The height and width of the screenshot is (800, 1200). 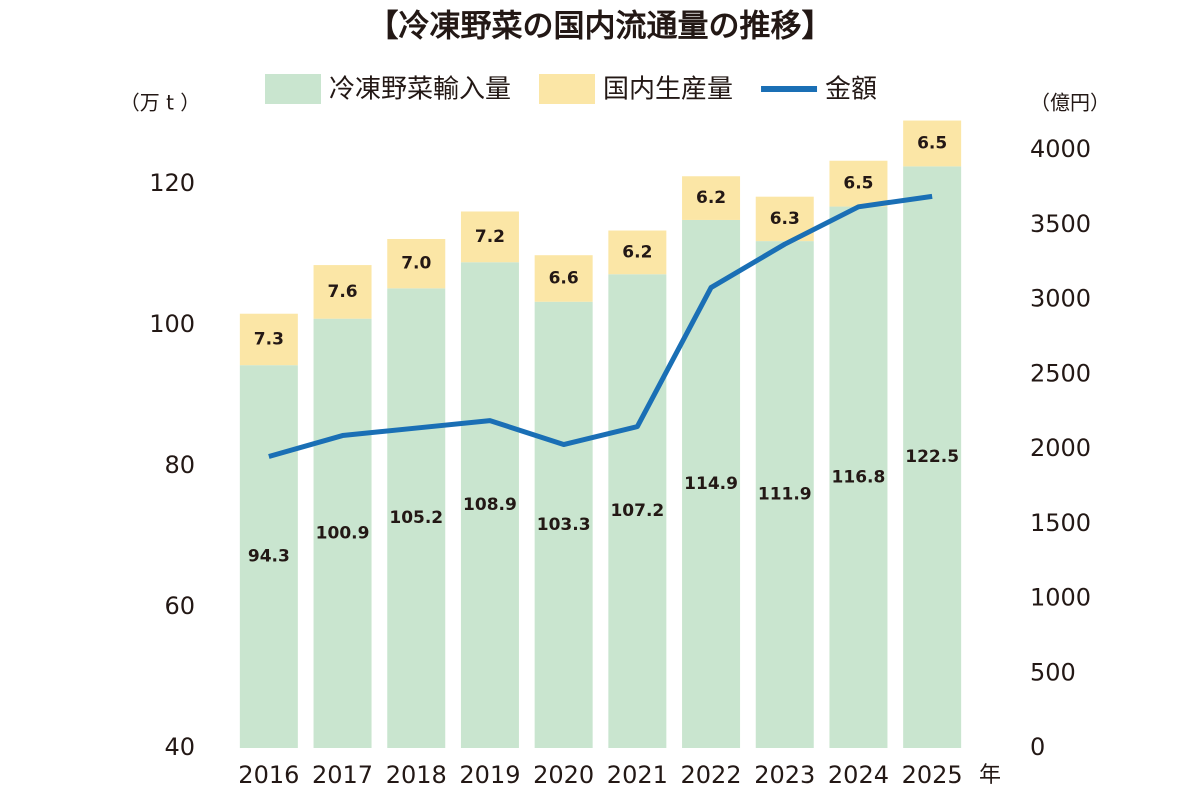 I want to click on legend-item: 国内生産量, so click(x=636, y=89).